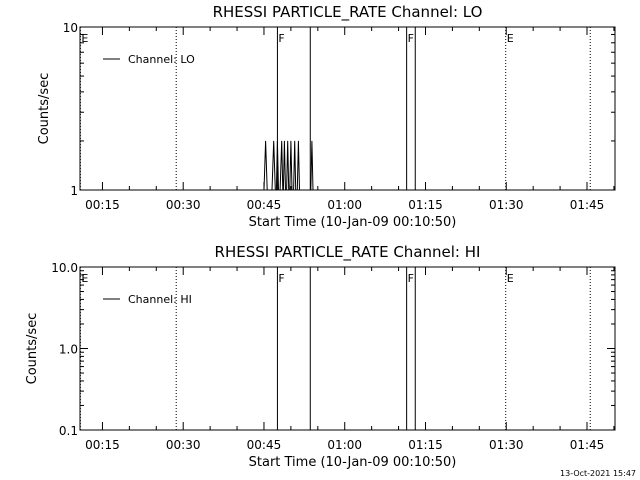 The width and height of the screenshot is (640, 480). What do you see at coordinates (68, 350) in the screenshot?
I see `y-tick-label: 1.0` at bounding box center [68, 350].